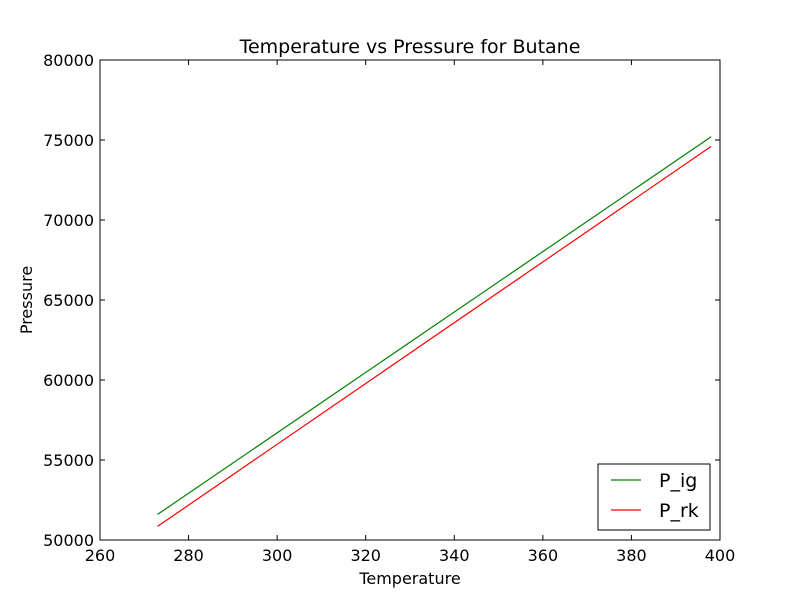 The width and height of the screenshot is (800, 600). Describe the element at coordinates (365, 555) in the screenshot. I see `x-tick-label: 320` at that location.